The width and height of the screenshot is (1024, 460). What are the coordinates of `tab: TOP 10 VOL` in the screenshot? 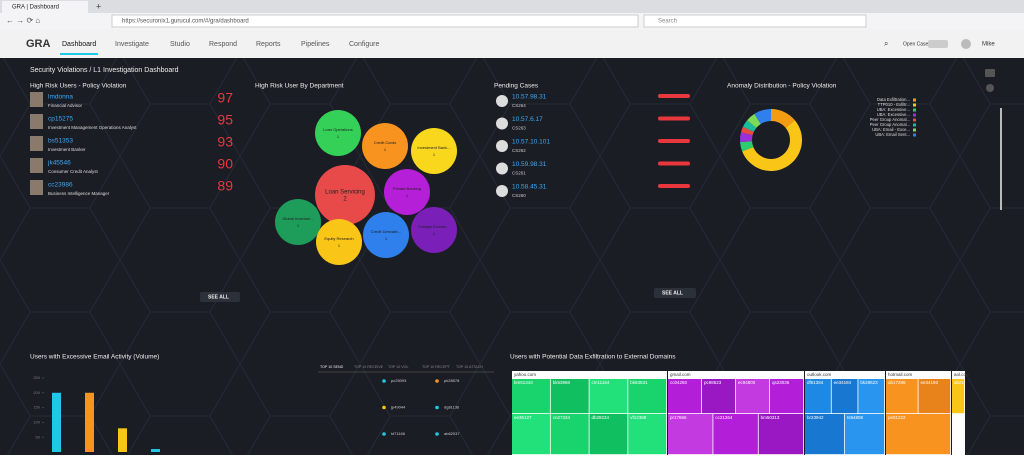 It's located at (398, 367).